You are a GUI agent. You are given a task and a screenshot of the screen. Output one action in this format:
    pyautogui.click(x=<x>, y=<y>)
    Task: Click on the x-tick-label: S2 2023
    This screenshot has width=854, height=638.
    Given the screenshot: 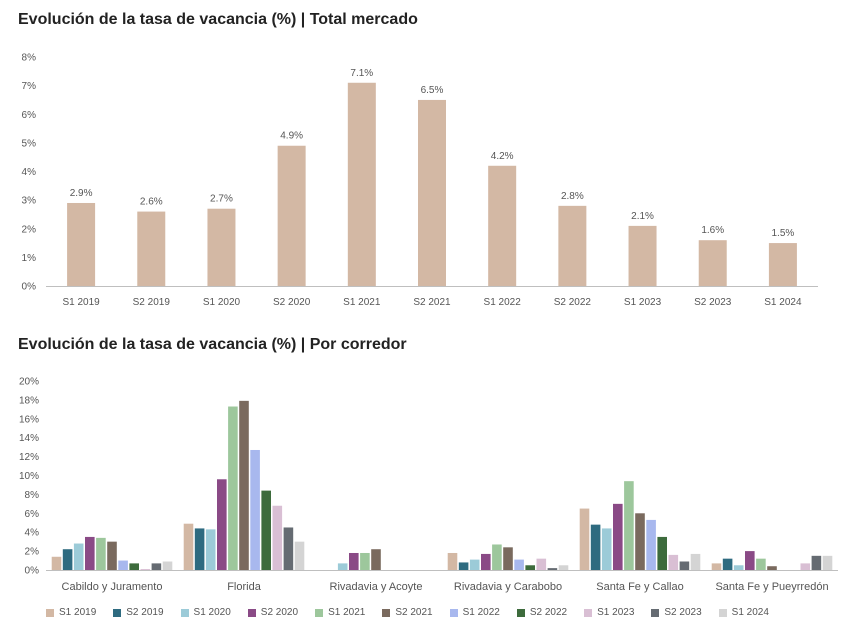 What is the action you would take?
    pyautogui.click(x=713, y=302)
    